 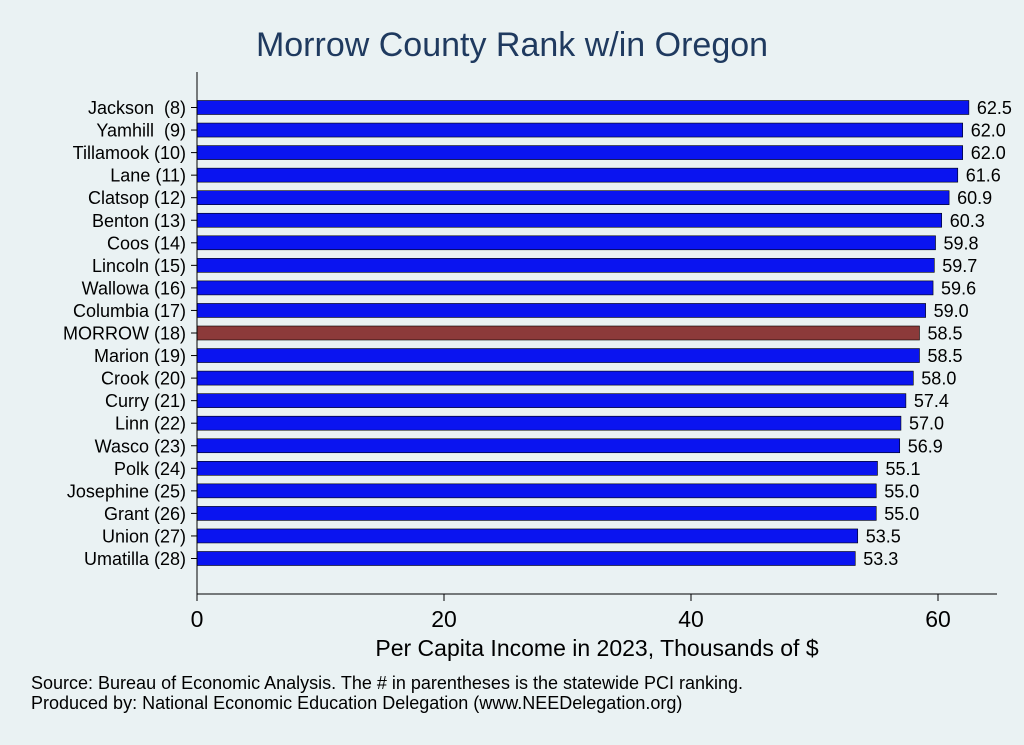 What do you see at coordinates (959, 266) in the screenshot?
I see `data-label: 59.7` at bounding box center [959, 266].